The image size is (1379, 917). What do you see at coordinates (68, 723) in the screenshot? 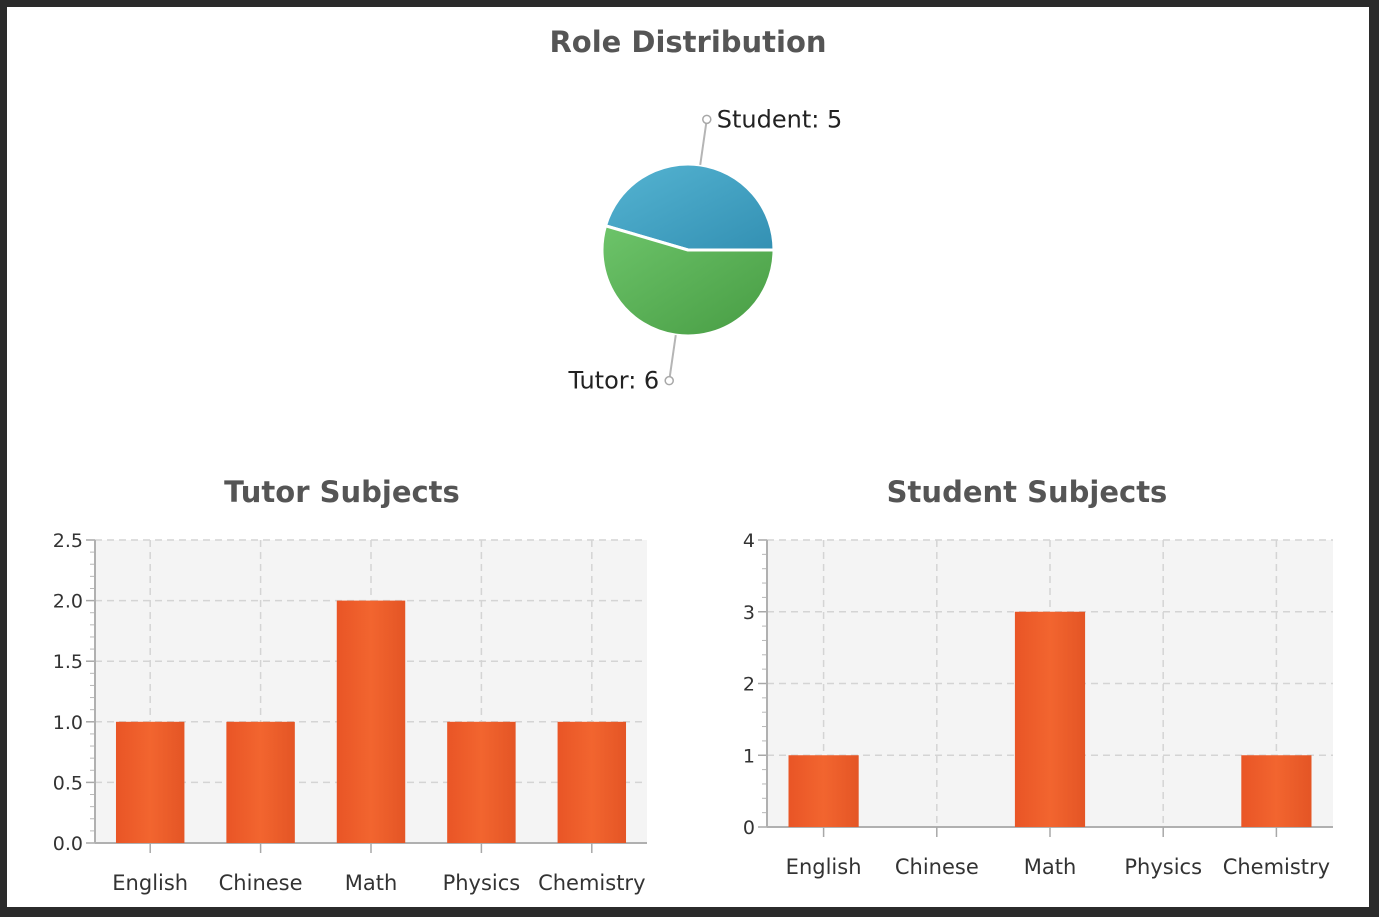
I see `y-tick-label: 1.0` at bounding box center [68, 723].